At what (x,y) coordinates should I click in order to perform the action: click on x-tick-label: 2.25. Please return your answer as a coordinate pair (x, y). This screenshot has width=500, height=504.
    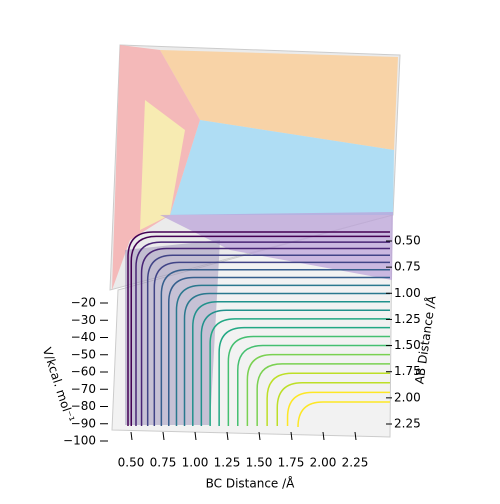
    Looking at the image, I should click on (355, 463).